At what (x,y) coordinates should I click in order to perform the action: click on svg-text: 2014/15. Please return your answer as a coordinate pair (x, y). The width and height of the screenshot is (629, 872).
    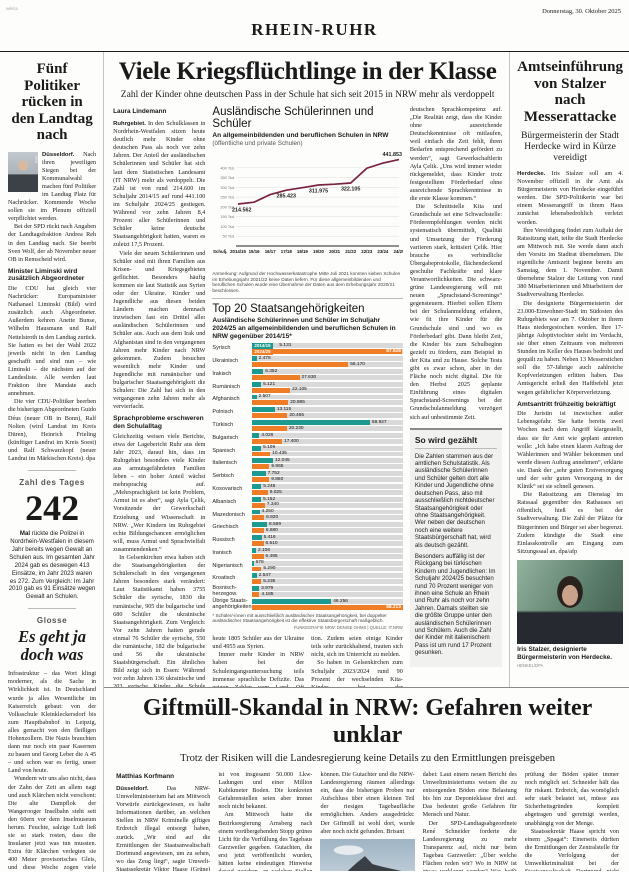
    Looking at the image, I should click on (238, 251).